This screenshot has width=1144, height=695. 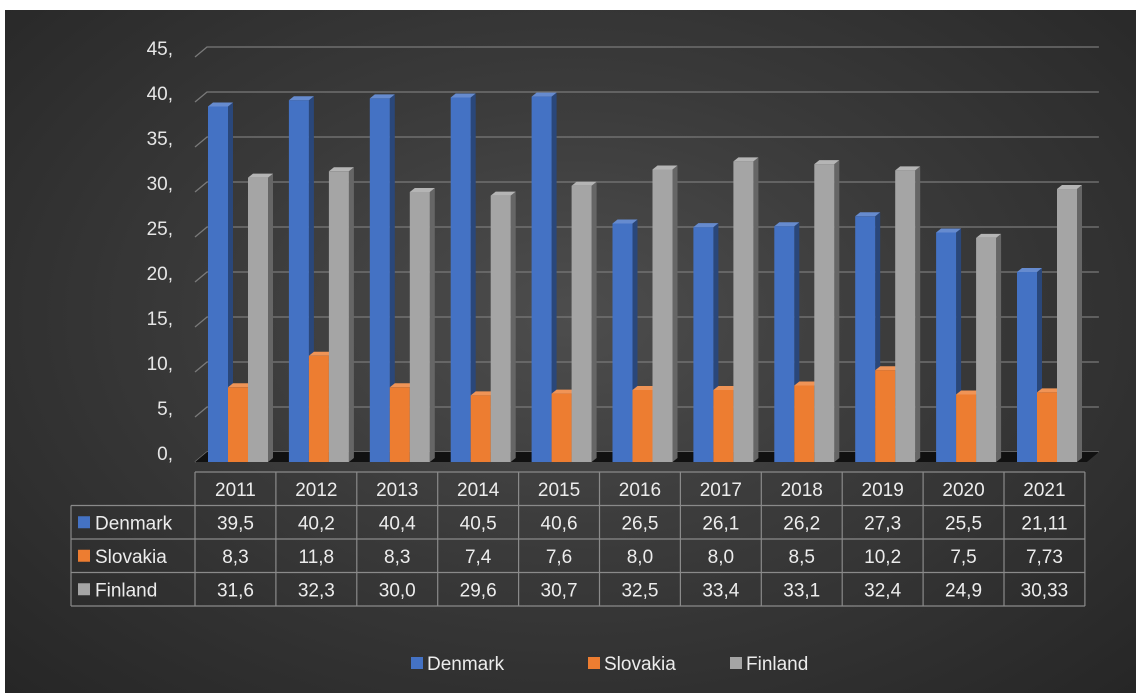 What do you see at coordinates (382, 278) in the screenshot?
I see `bar-denmark-2013` at bounding box center [382, 278].